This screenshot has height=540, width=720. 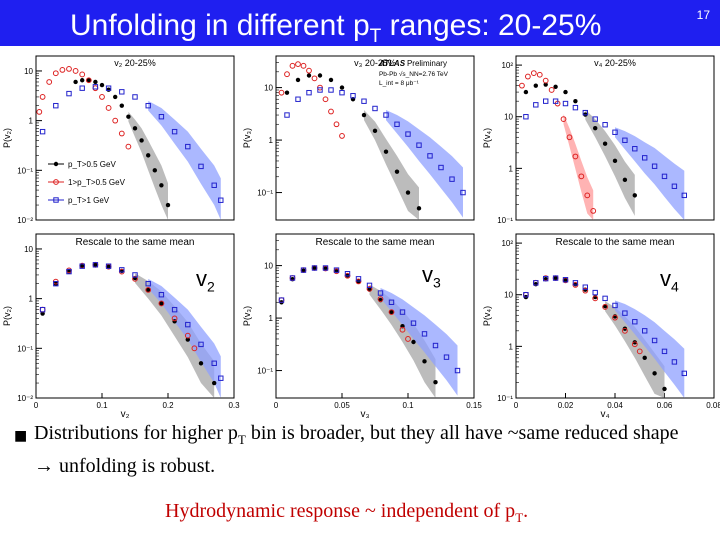 I want to click on x-axis-label: v₃, so click(x=365, y=414).